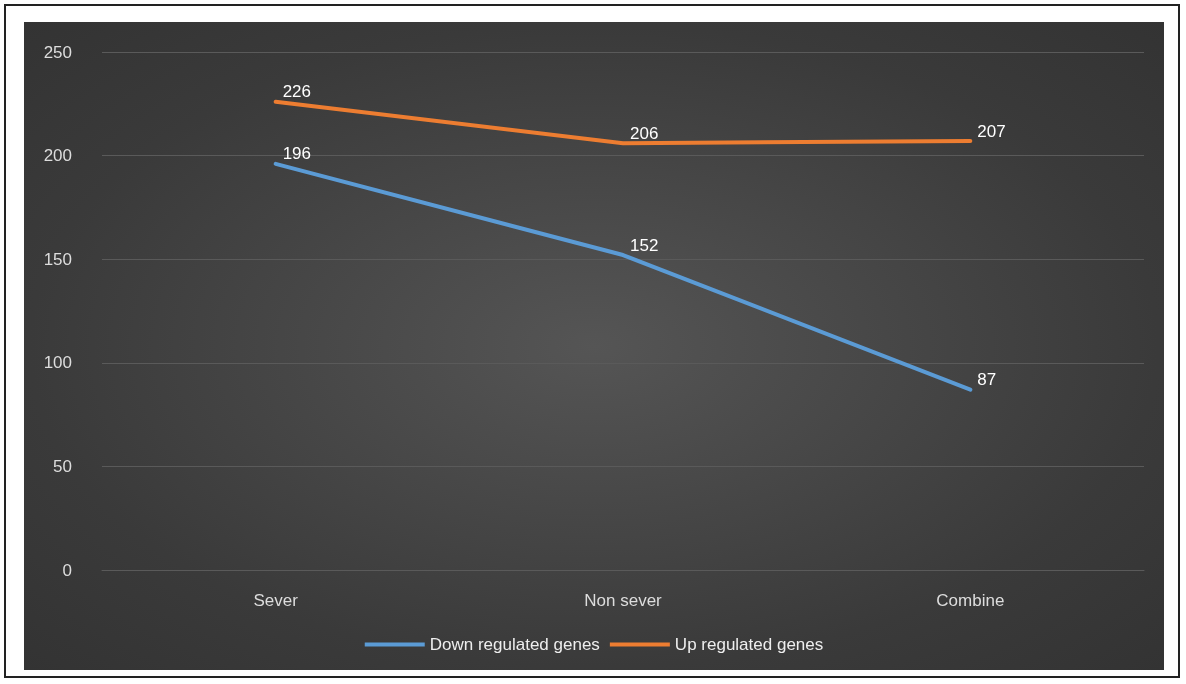 The image size is (1186, 684). What do you see at coordinates (749, 644) in the screenshot?
I see `legend-label: Up regulated genes` at bounding box center [749, 644].